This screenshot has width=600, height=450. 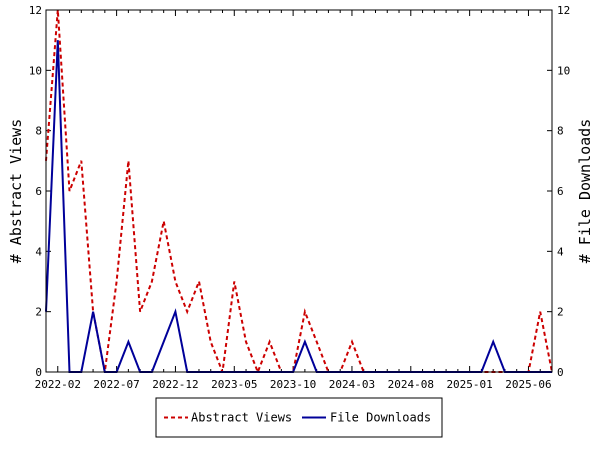 What do you see at coordinates (35, 10) in the screenshot?
I see `y-tick-label-left: 12` at bounding box center [35, 10].